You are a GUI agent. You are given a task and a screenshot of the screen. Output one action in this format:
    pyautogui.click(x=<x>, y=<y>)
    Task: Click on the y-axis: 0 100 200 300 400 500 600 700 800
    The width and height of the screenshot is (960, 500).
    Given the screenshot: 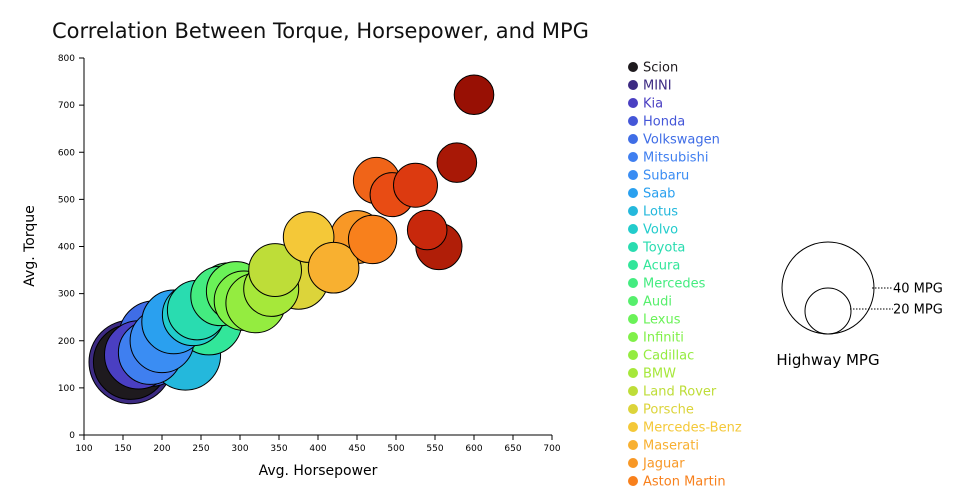 What is the action you would take?
    pyautogui.click(x=71, y=247)
    